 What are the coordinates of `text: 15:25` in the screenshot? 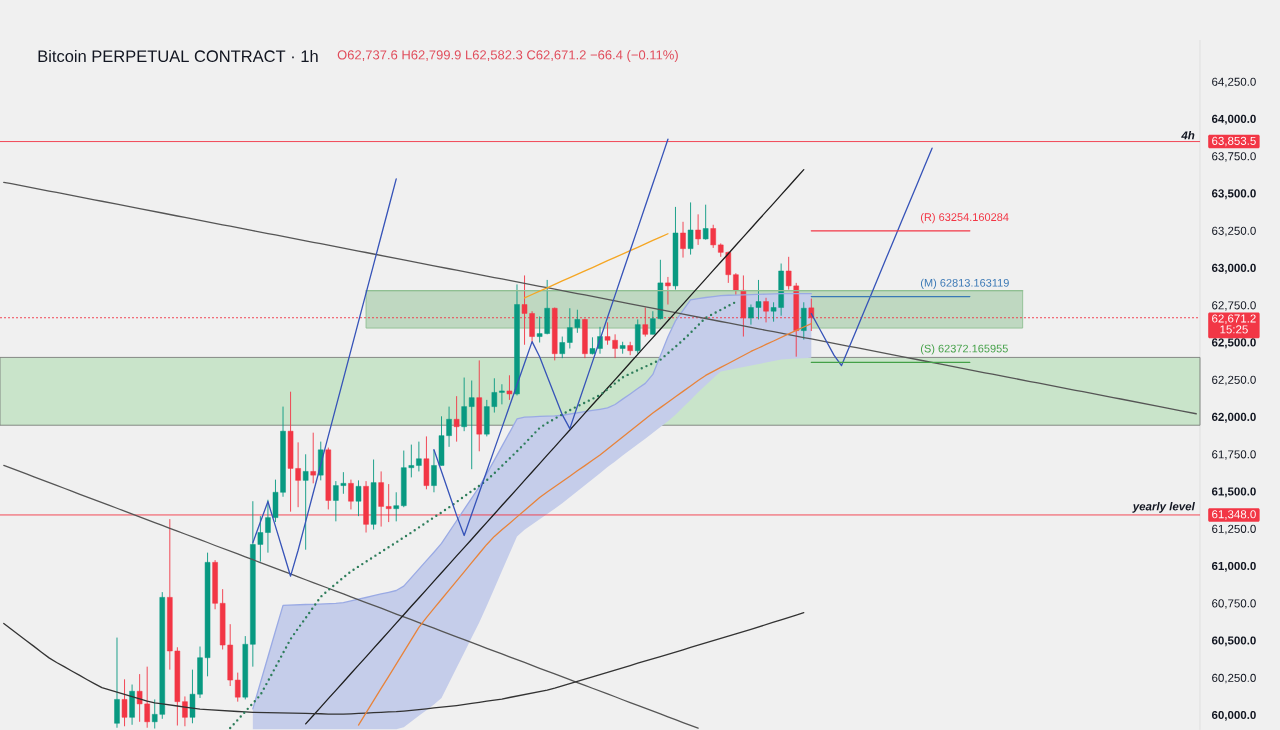 It's located at (1234, 329).